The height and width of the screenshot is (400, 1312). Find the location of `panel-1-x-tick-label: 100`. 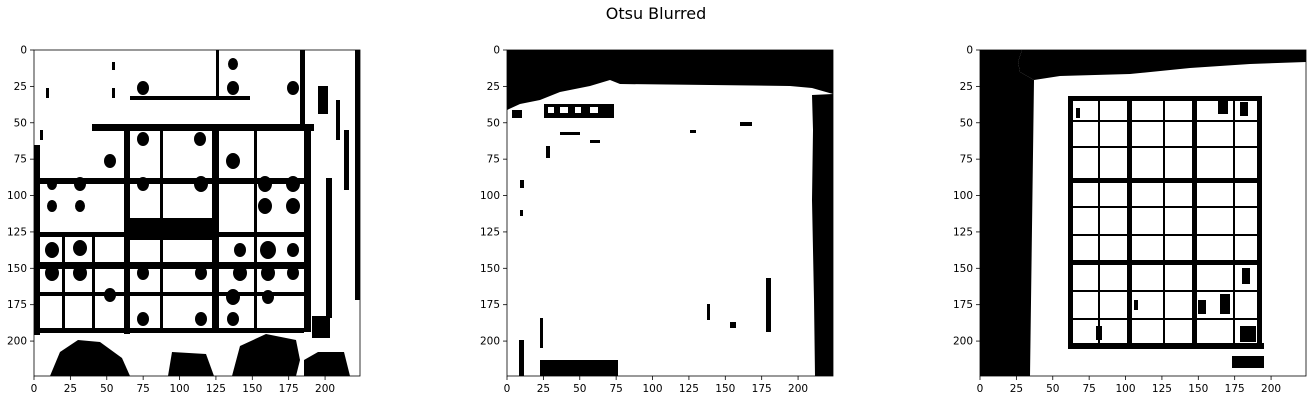

panel-1-x-tick-label: 100 is located at coordinates (180, 389).